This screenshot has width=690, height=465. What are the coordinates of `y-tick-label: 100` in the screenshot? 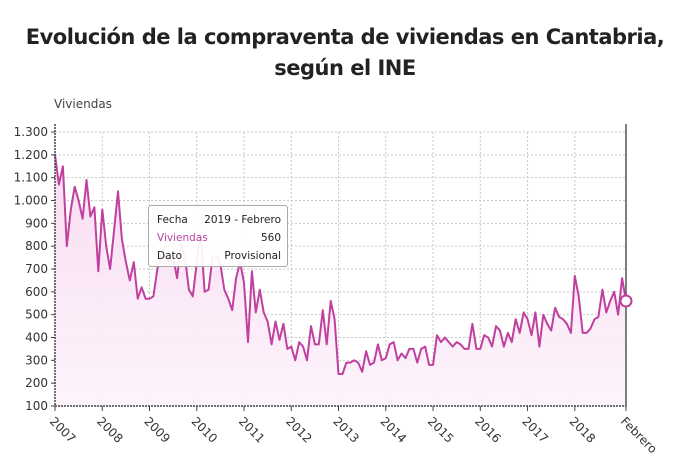 It's located at (36, 406).